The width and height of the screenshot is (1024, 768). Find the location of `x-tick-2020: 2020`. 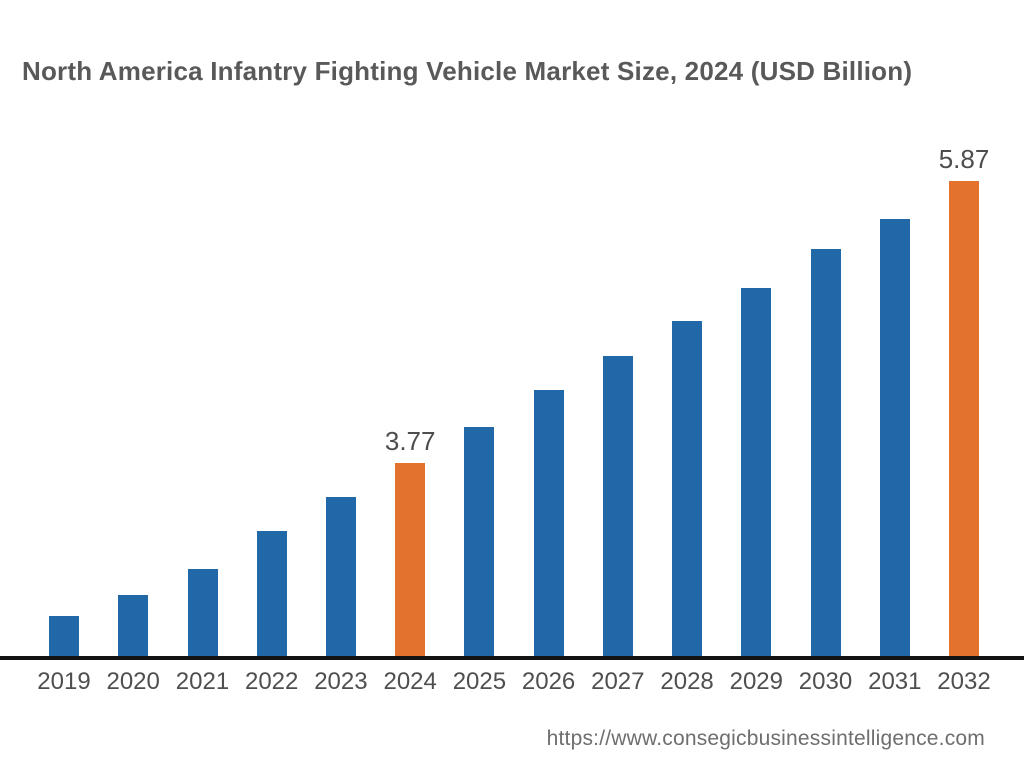

x-tick-2020: 2020 is located at coordinates (133, 681).